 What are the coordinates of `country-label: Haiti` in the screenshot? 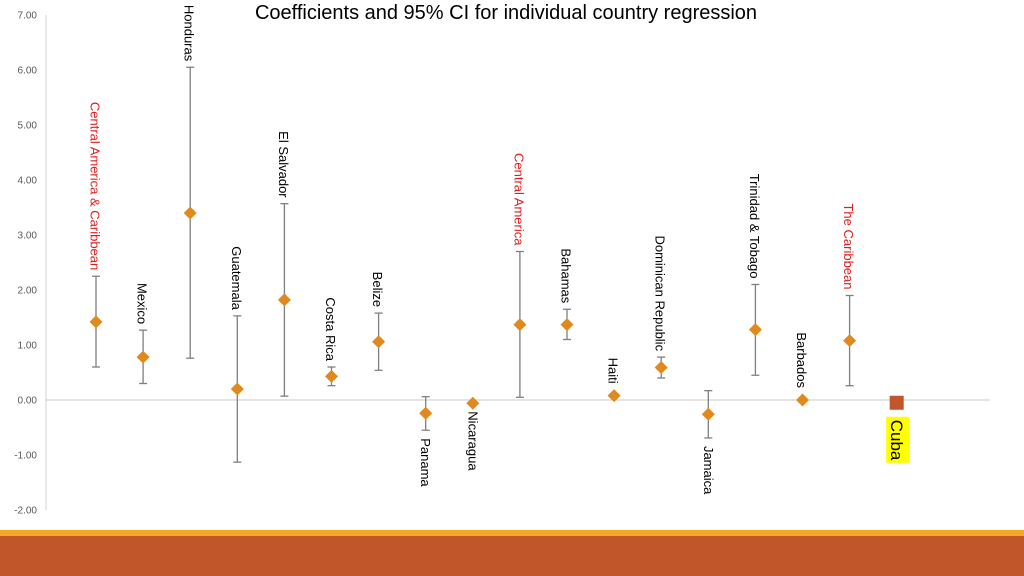 It's located at (613, 371).